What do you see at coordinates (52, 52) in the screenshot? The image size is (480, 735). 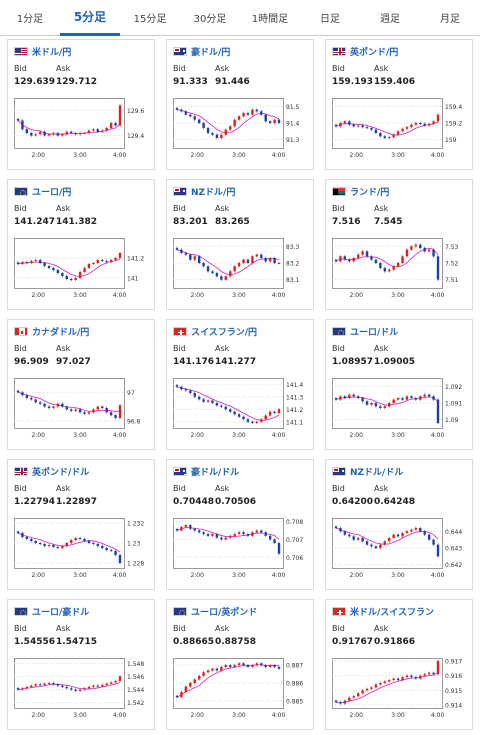 I see `pair-link: 米ドル/円` at bounding box center [52, 52].